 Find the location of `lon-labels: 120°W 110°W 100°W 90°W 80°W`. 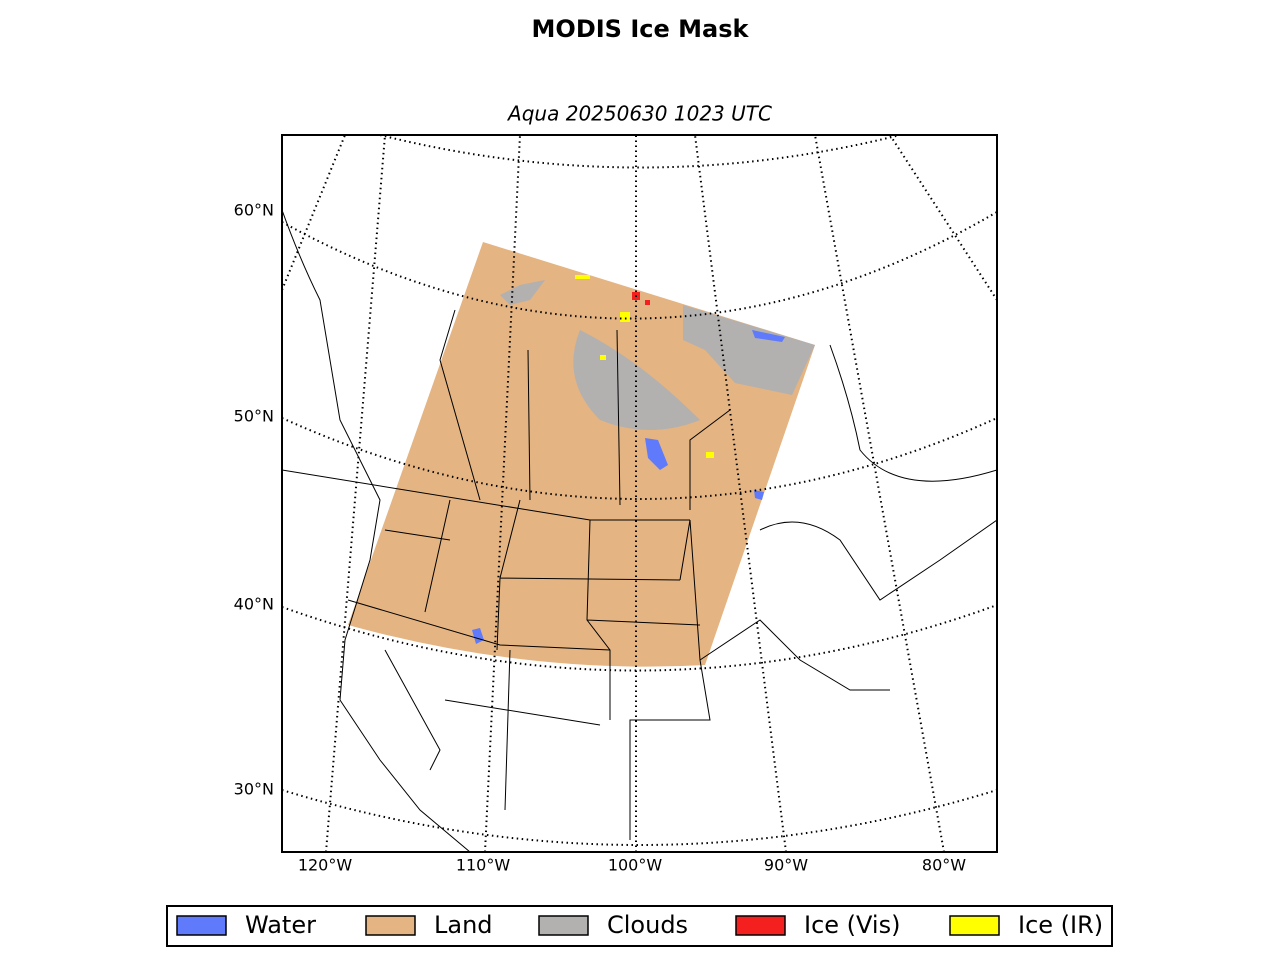

lon-labels: 120°W 110°W 100°W 90°W 80°W is located at coordinates (632, 865).